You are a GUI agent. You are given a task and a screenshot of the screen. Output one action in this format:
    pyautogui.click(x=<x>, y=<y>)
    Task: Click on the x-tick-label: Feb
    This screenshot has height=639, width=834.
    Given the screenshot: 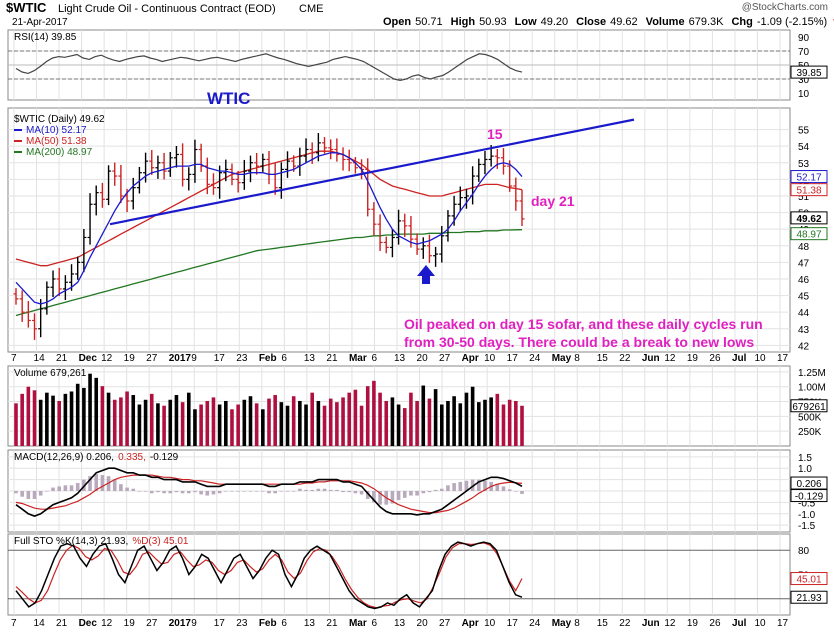 What is the action you would take?
    pyautogui.click(x=268, y=623)
    